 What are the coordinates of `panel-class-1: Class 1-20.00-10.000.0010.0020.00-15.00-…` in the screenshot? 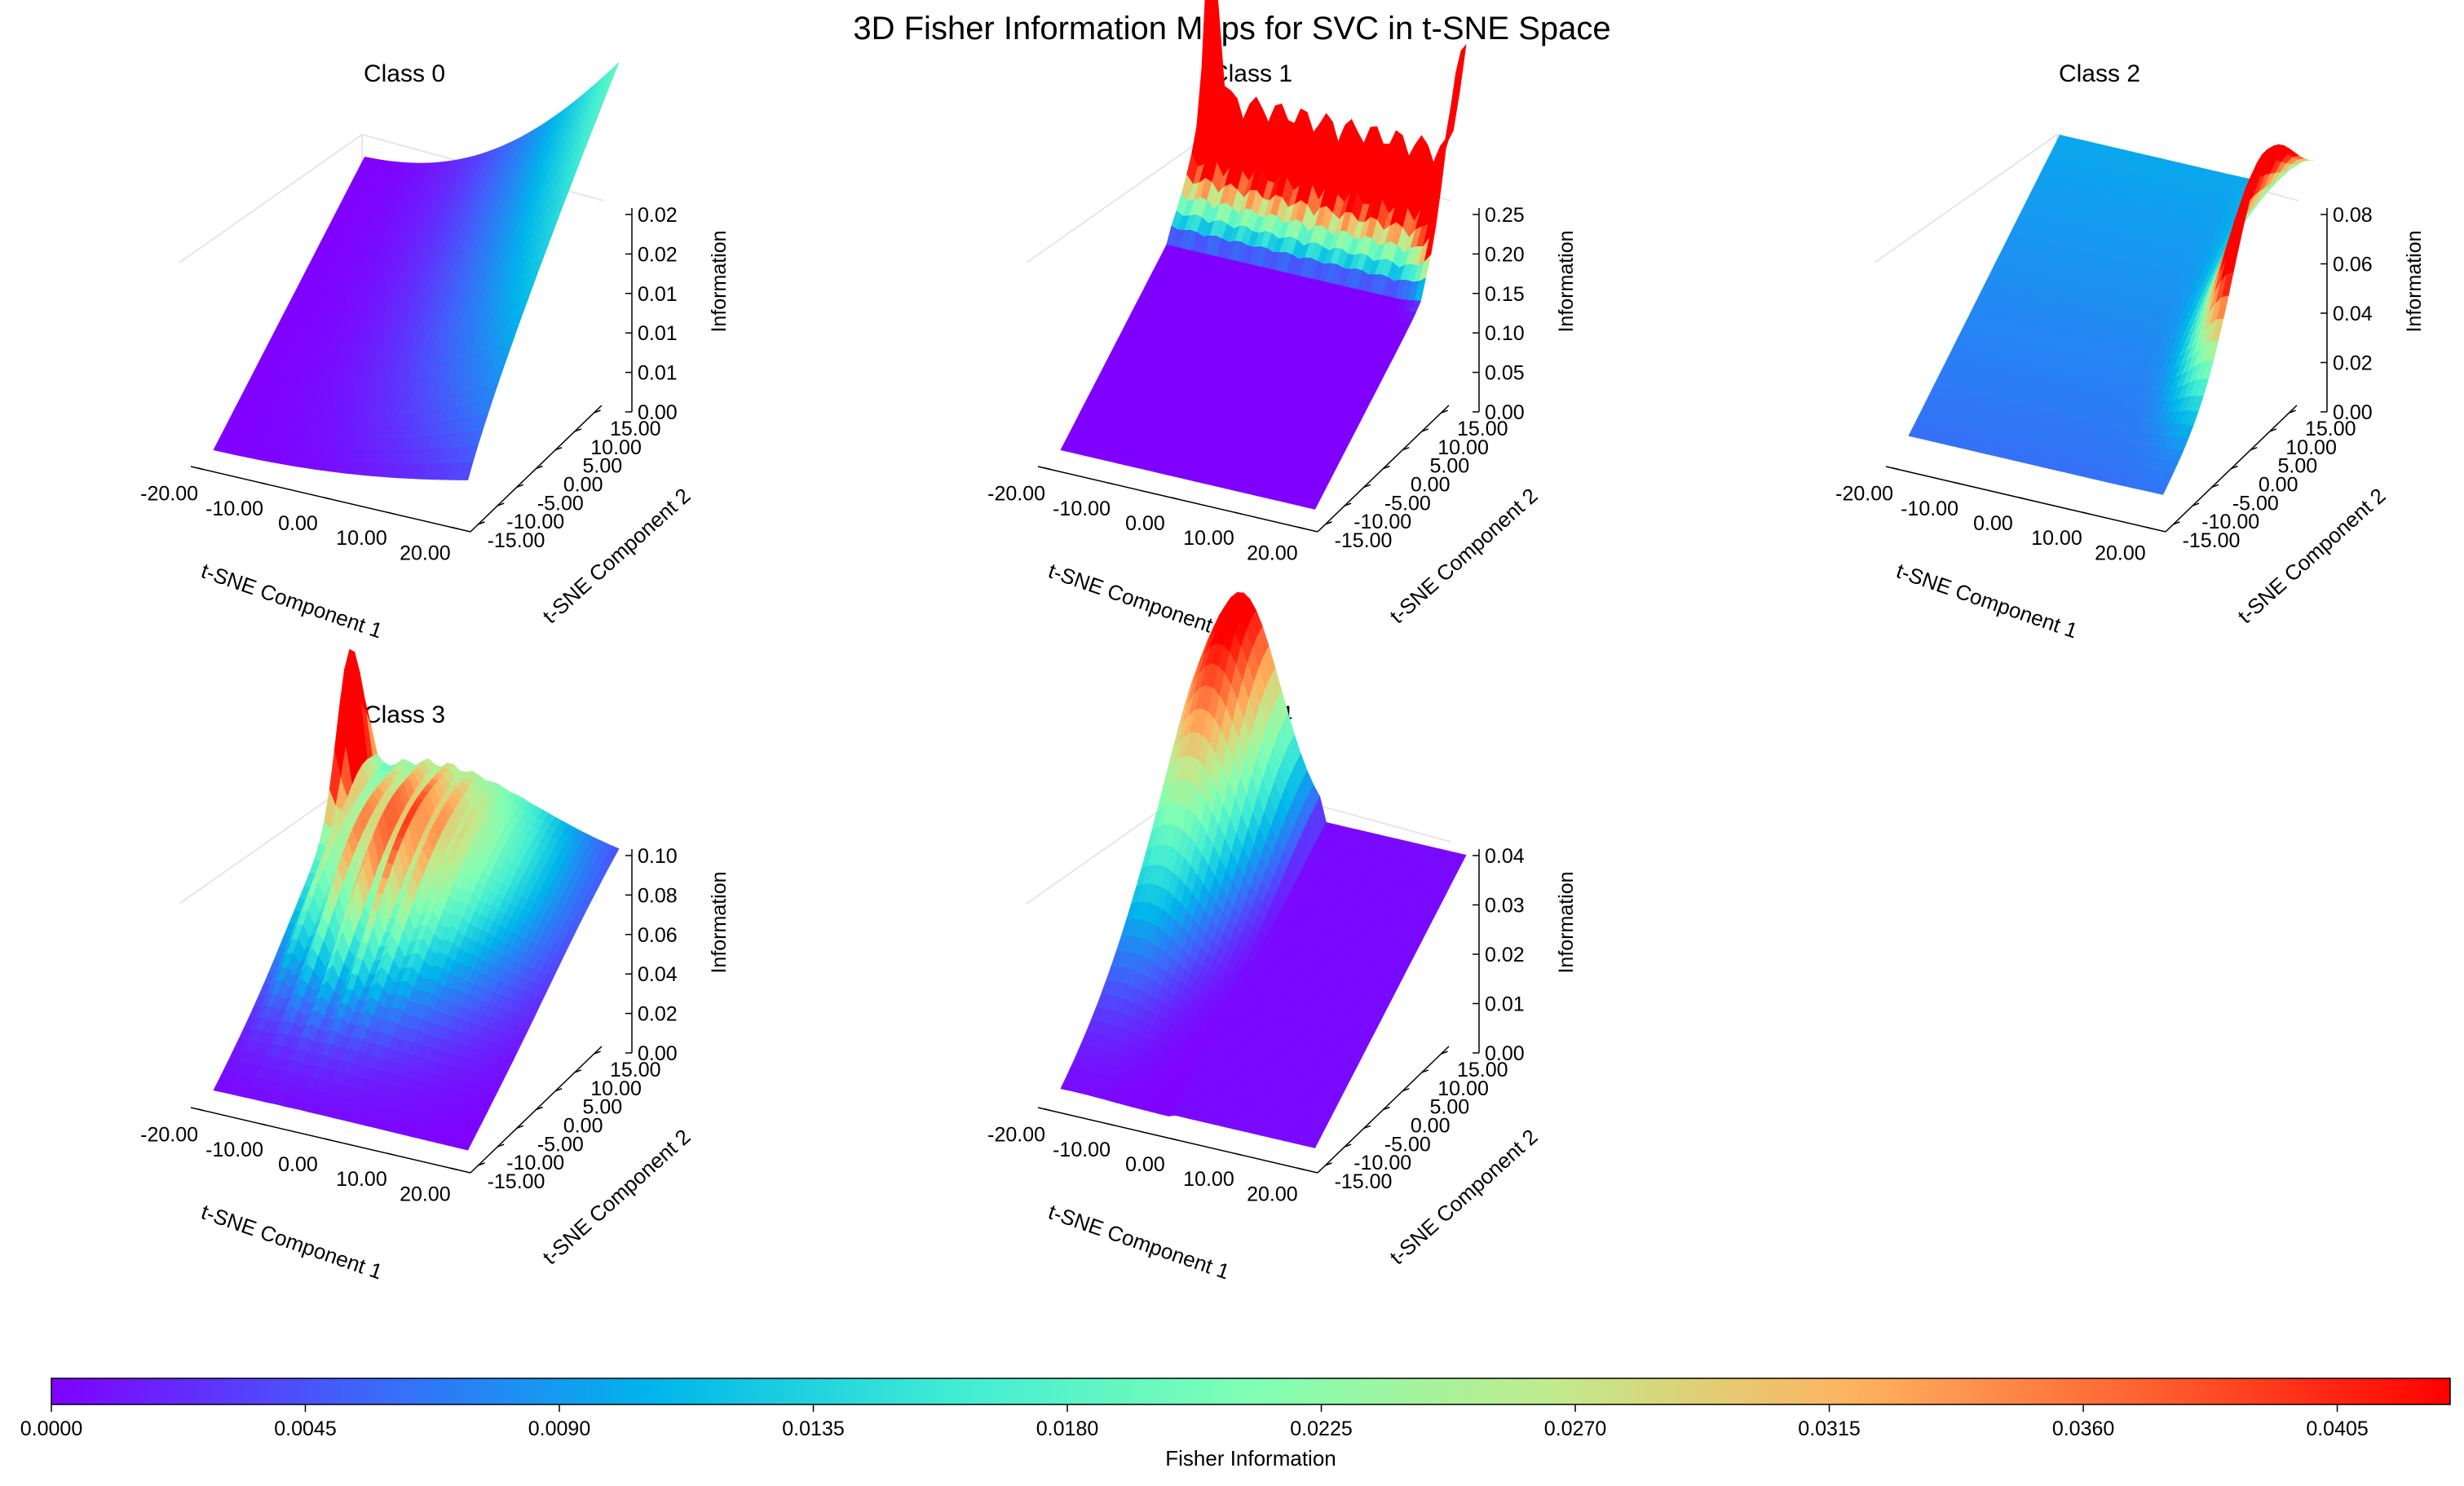 It's located at (1282, 321).